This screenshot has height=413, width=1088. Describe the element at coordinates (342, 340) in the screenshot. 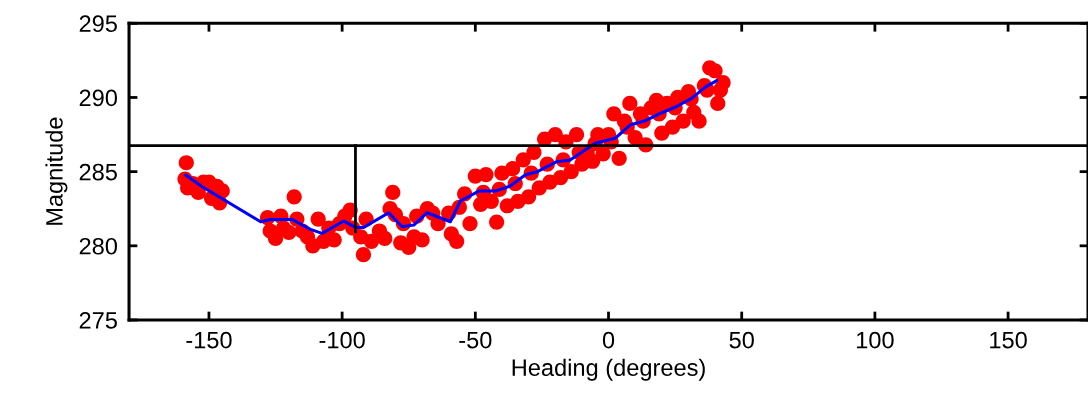

I see `x-tick-label: -100` at that location.